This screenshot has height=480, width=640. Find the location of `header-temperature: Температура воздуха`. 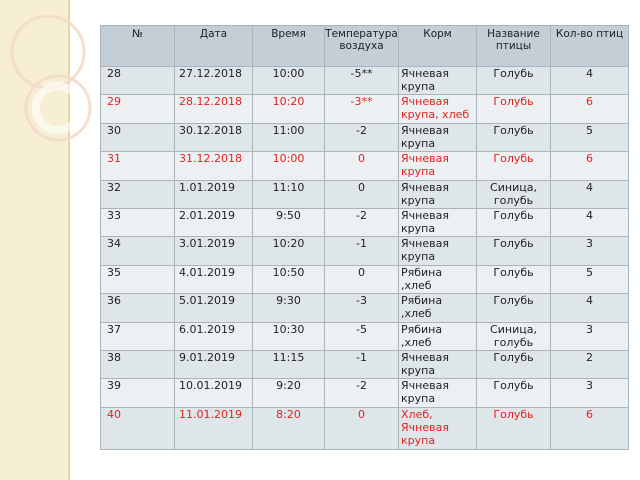

header-temperature: Температура воздуха is located at coordinates (361, 46).